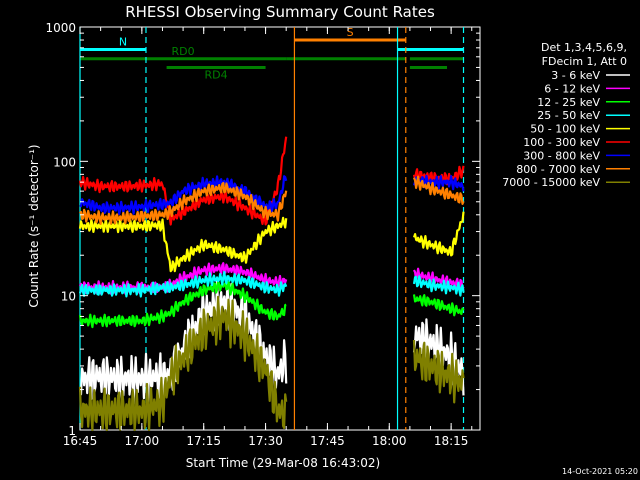 The image size is (640, 480). I want to click on x-axis-label: Start Time (29-Mar-08 16:43:02), so click(283, 463).